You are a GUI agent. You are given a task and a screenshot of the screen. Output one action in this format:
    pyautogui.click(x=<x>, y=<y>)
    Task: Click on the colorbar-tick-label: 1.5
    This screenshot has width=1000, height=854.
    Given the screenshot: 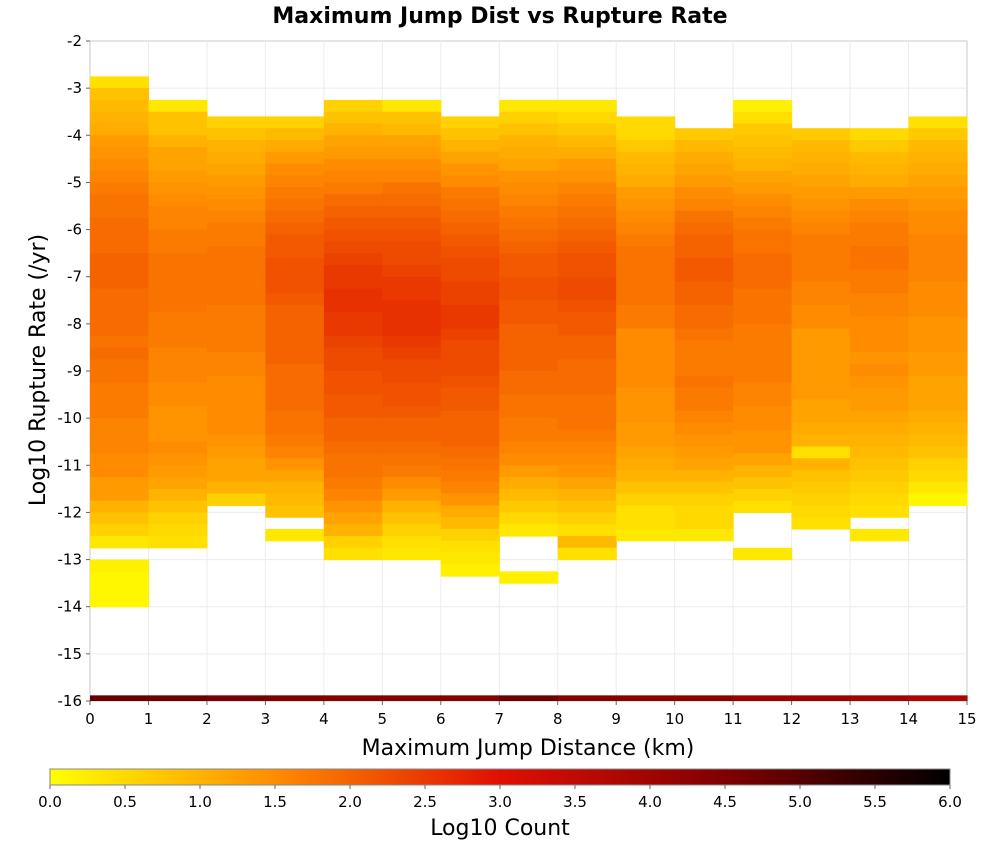 What is the action you would take?
    pyautogui.click(x=275, y=802)
    